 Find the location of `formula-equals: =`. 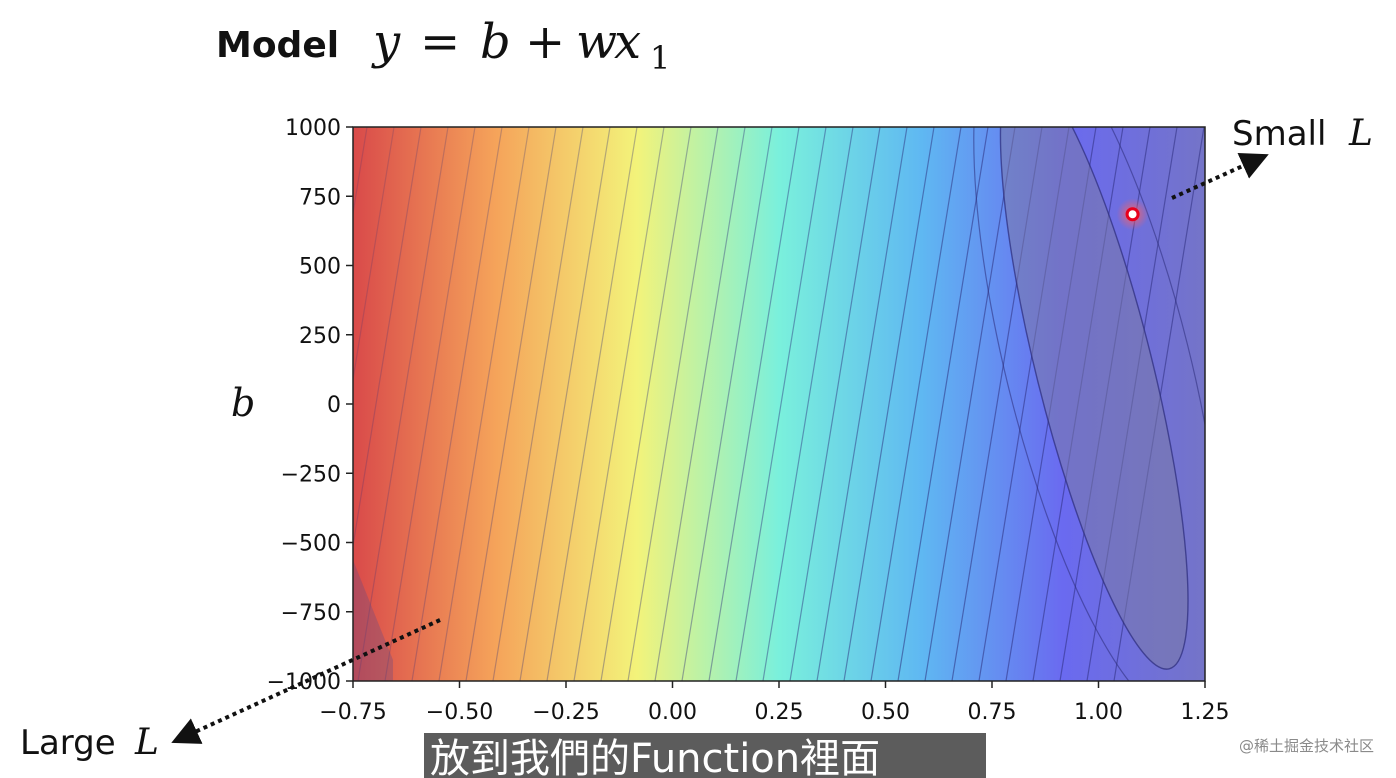

formula-equals: = is located at coordinates (440, 42).